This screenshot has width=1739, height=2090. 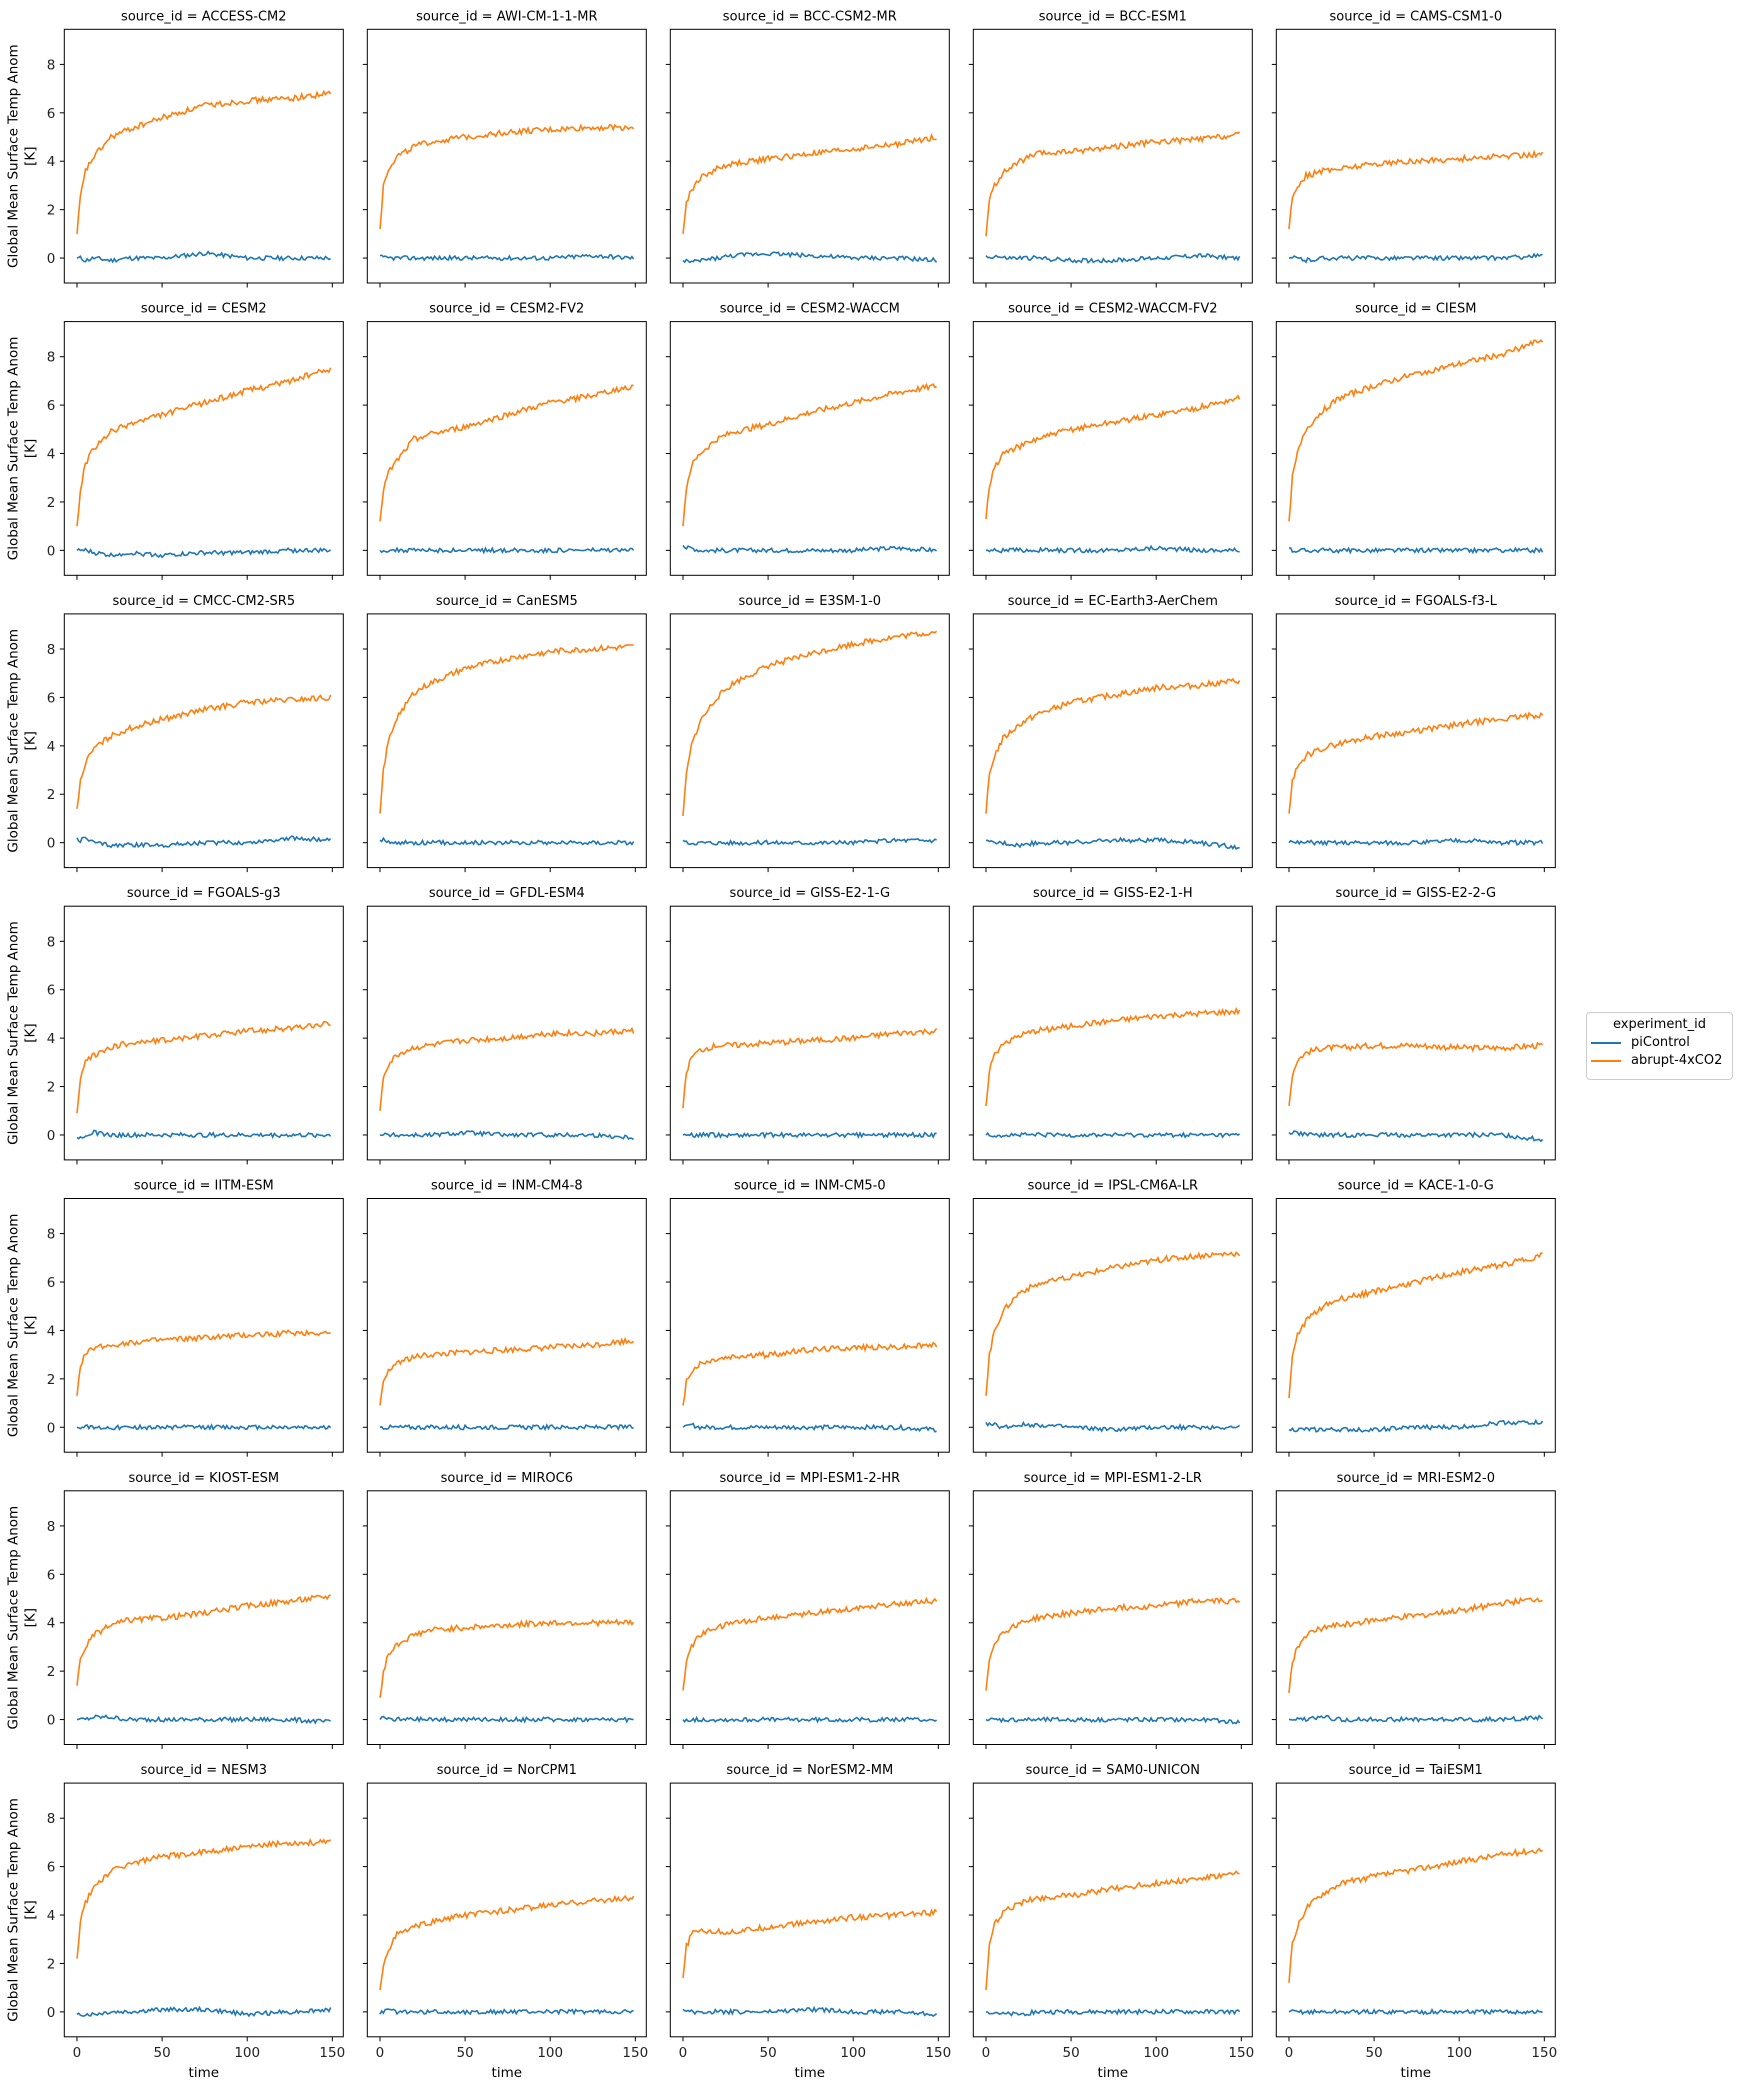 What do you see at coordinates (507, 601) in the screenshot?
I see `panel-title: source_id = CanESM5` at bounding box center [507, 601].